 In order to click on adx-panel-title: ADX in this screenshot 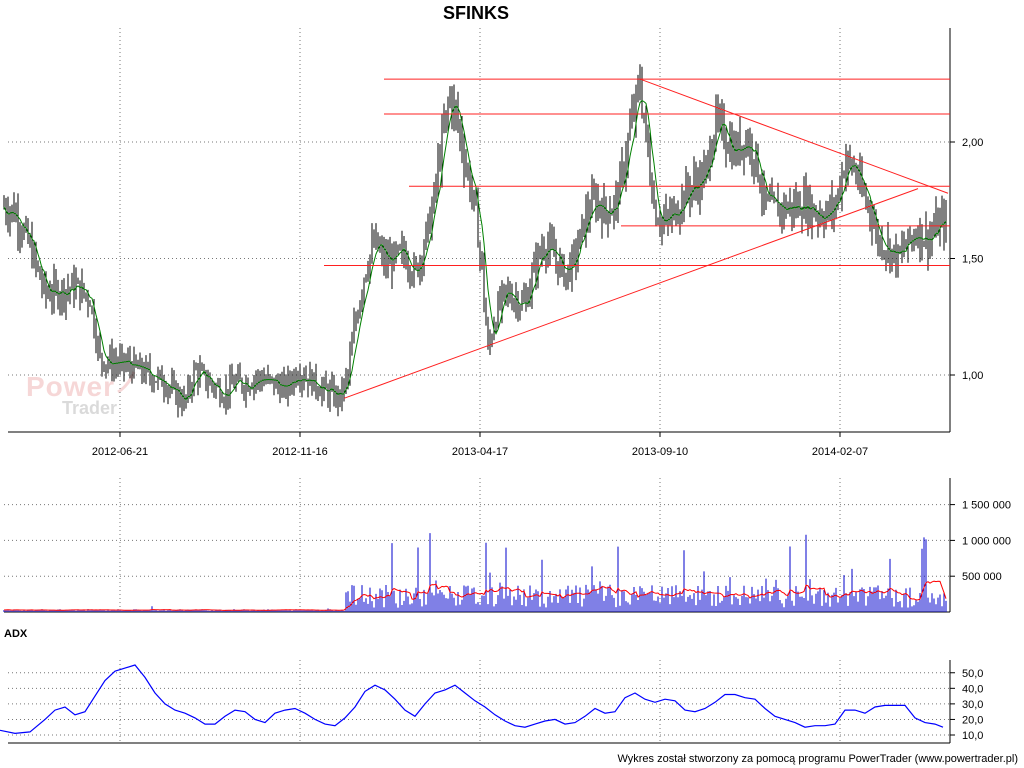, I will do `click(16, 634)`.